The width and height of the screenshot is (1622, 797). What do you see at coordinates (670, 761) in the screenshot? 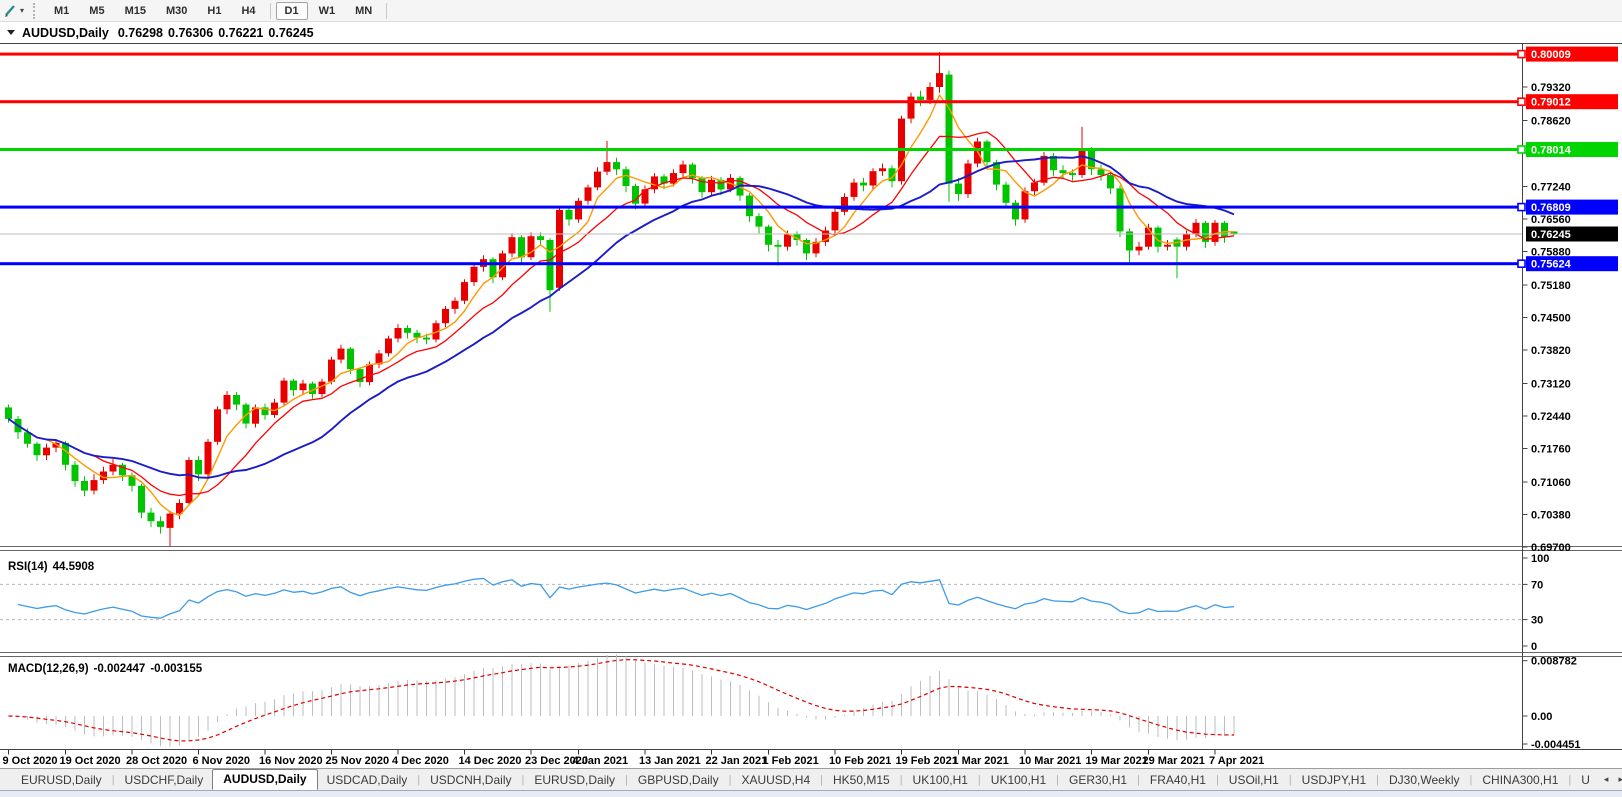
I see `date-axis-label: 13 Jan 2021` at bounding box center [670, 761].